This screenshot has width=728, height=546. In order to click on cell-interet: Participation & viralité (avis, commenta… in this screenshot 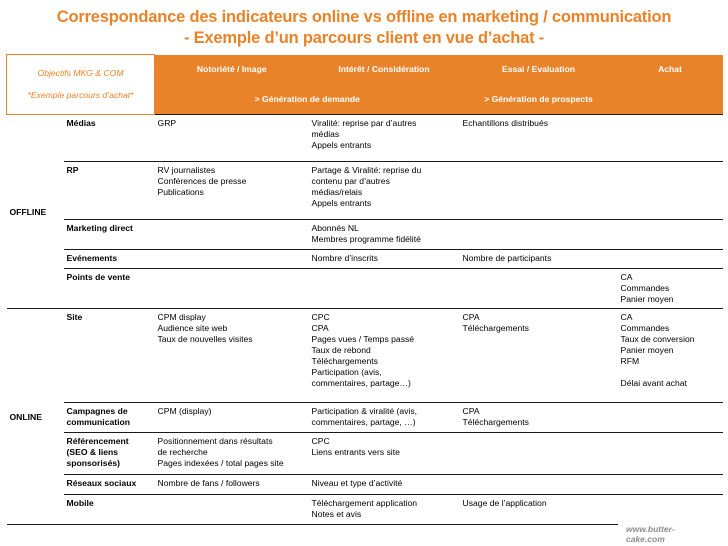, I will do `click(384, 417)`.